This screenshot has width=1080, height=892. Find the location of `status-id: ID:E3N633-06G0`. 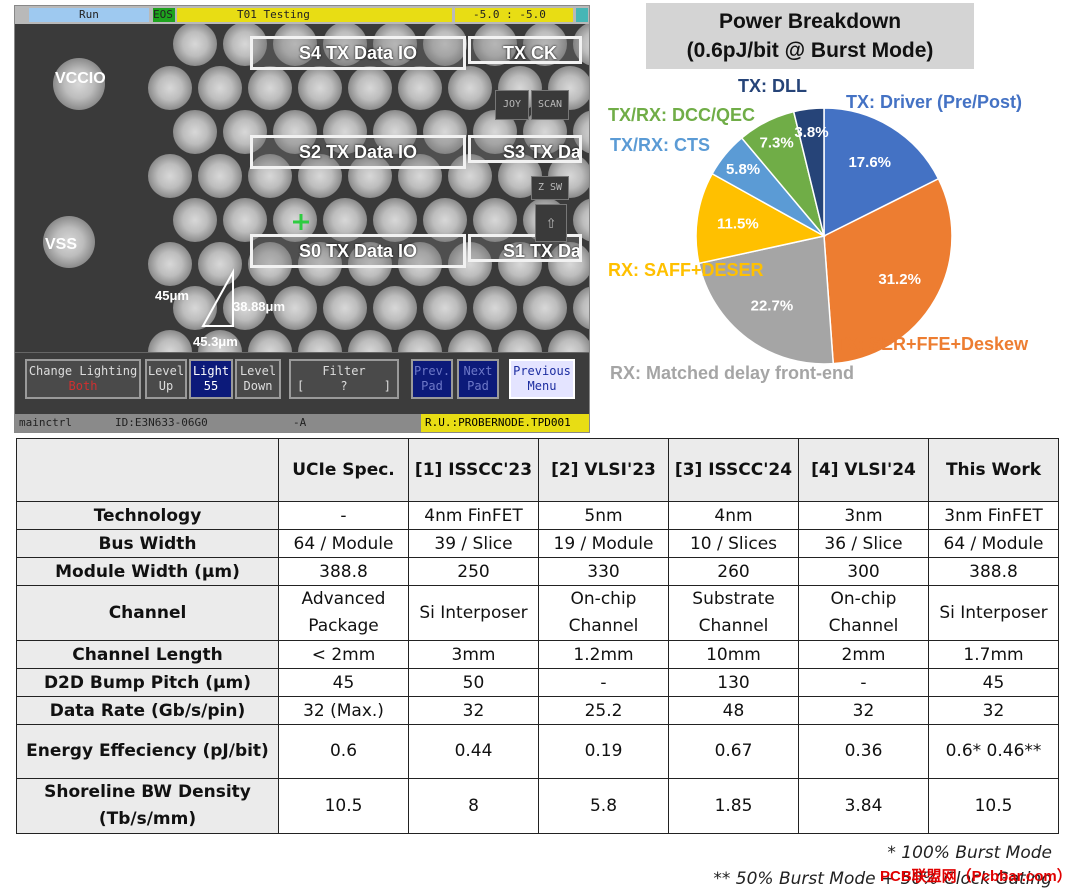

status-id: ID:E3N633-06G0 is located at coordinates (161, 422).